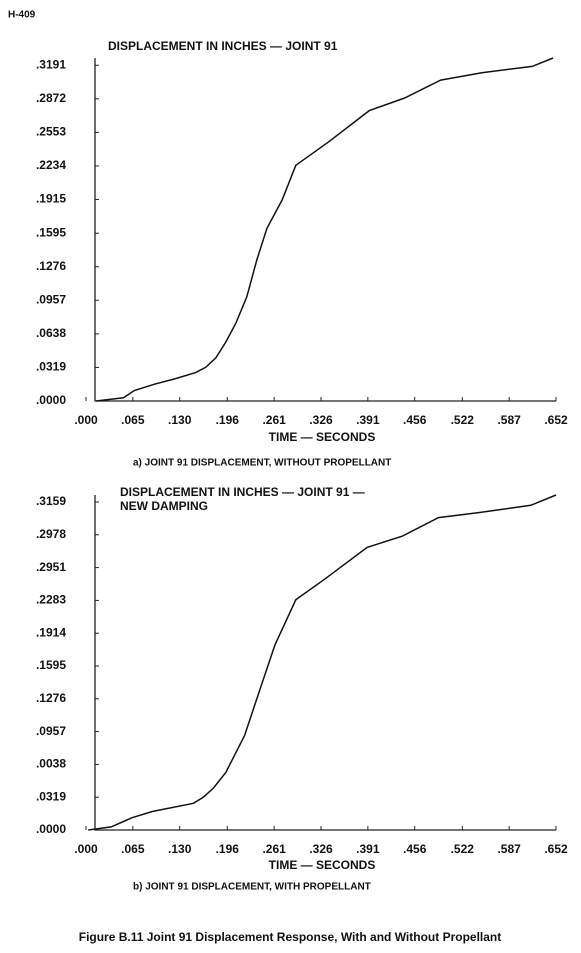 Image resolution: width=581 pixels, height=953 pixels. Describe the element at coordinates (51, 534) in the screenshot. I see `y-tick-label: .2978` at that location.